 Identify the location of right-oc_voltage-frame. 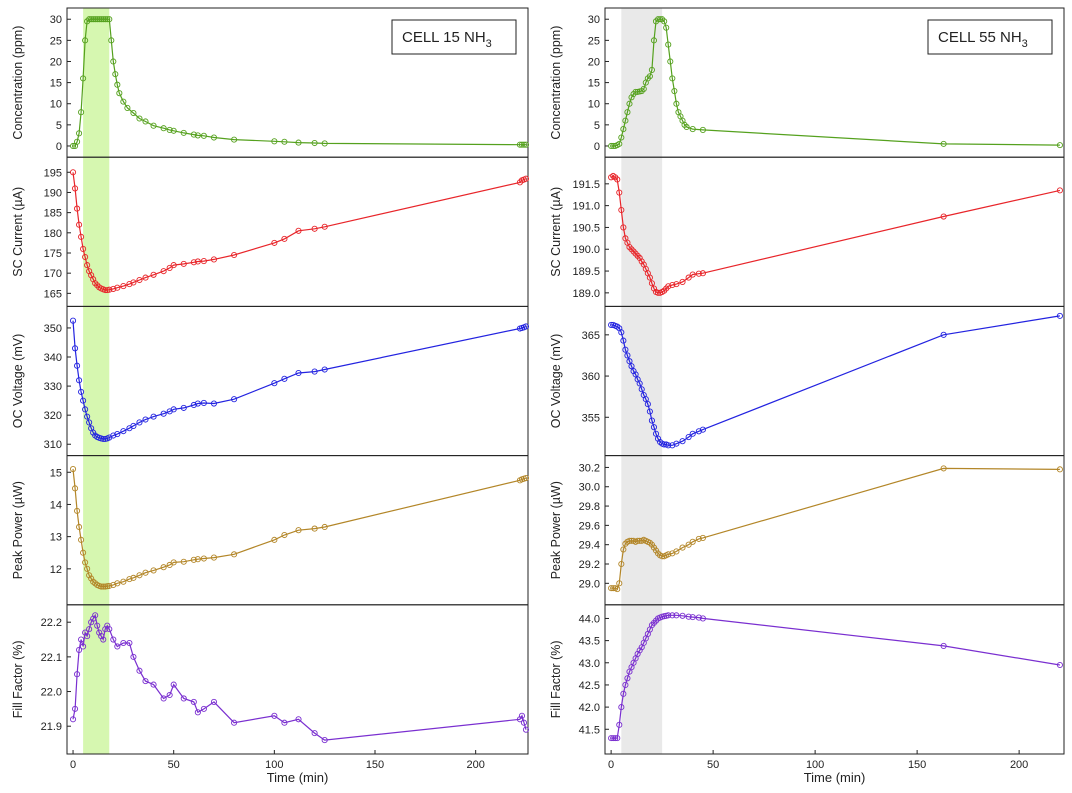
(834, 380).